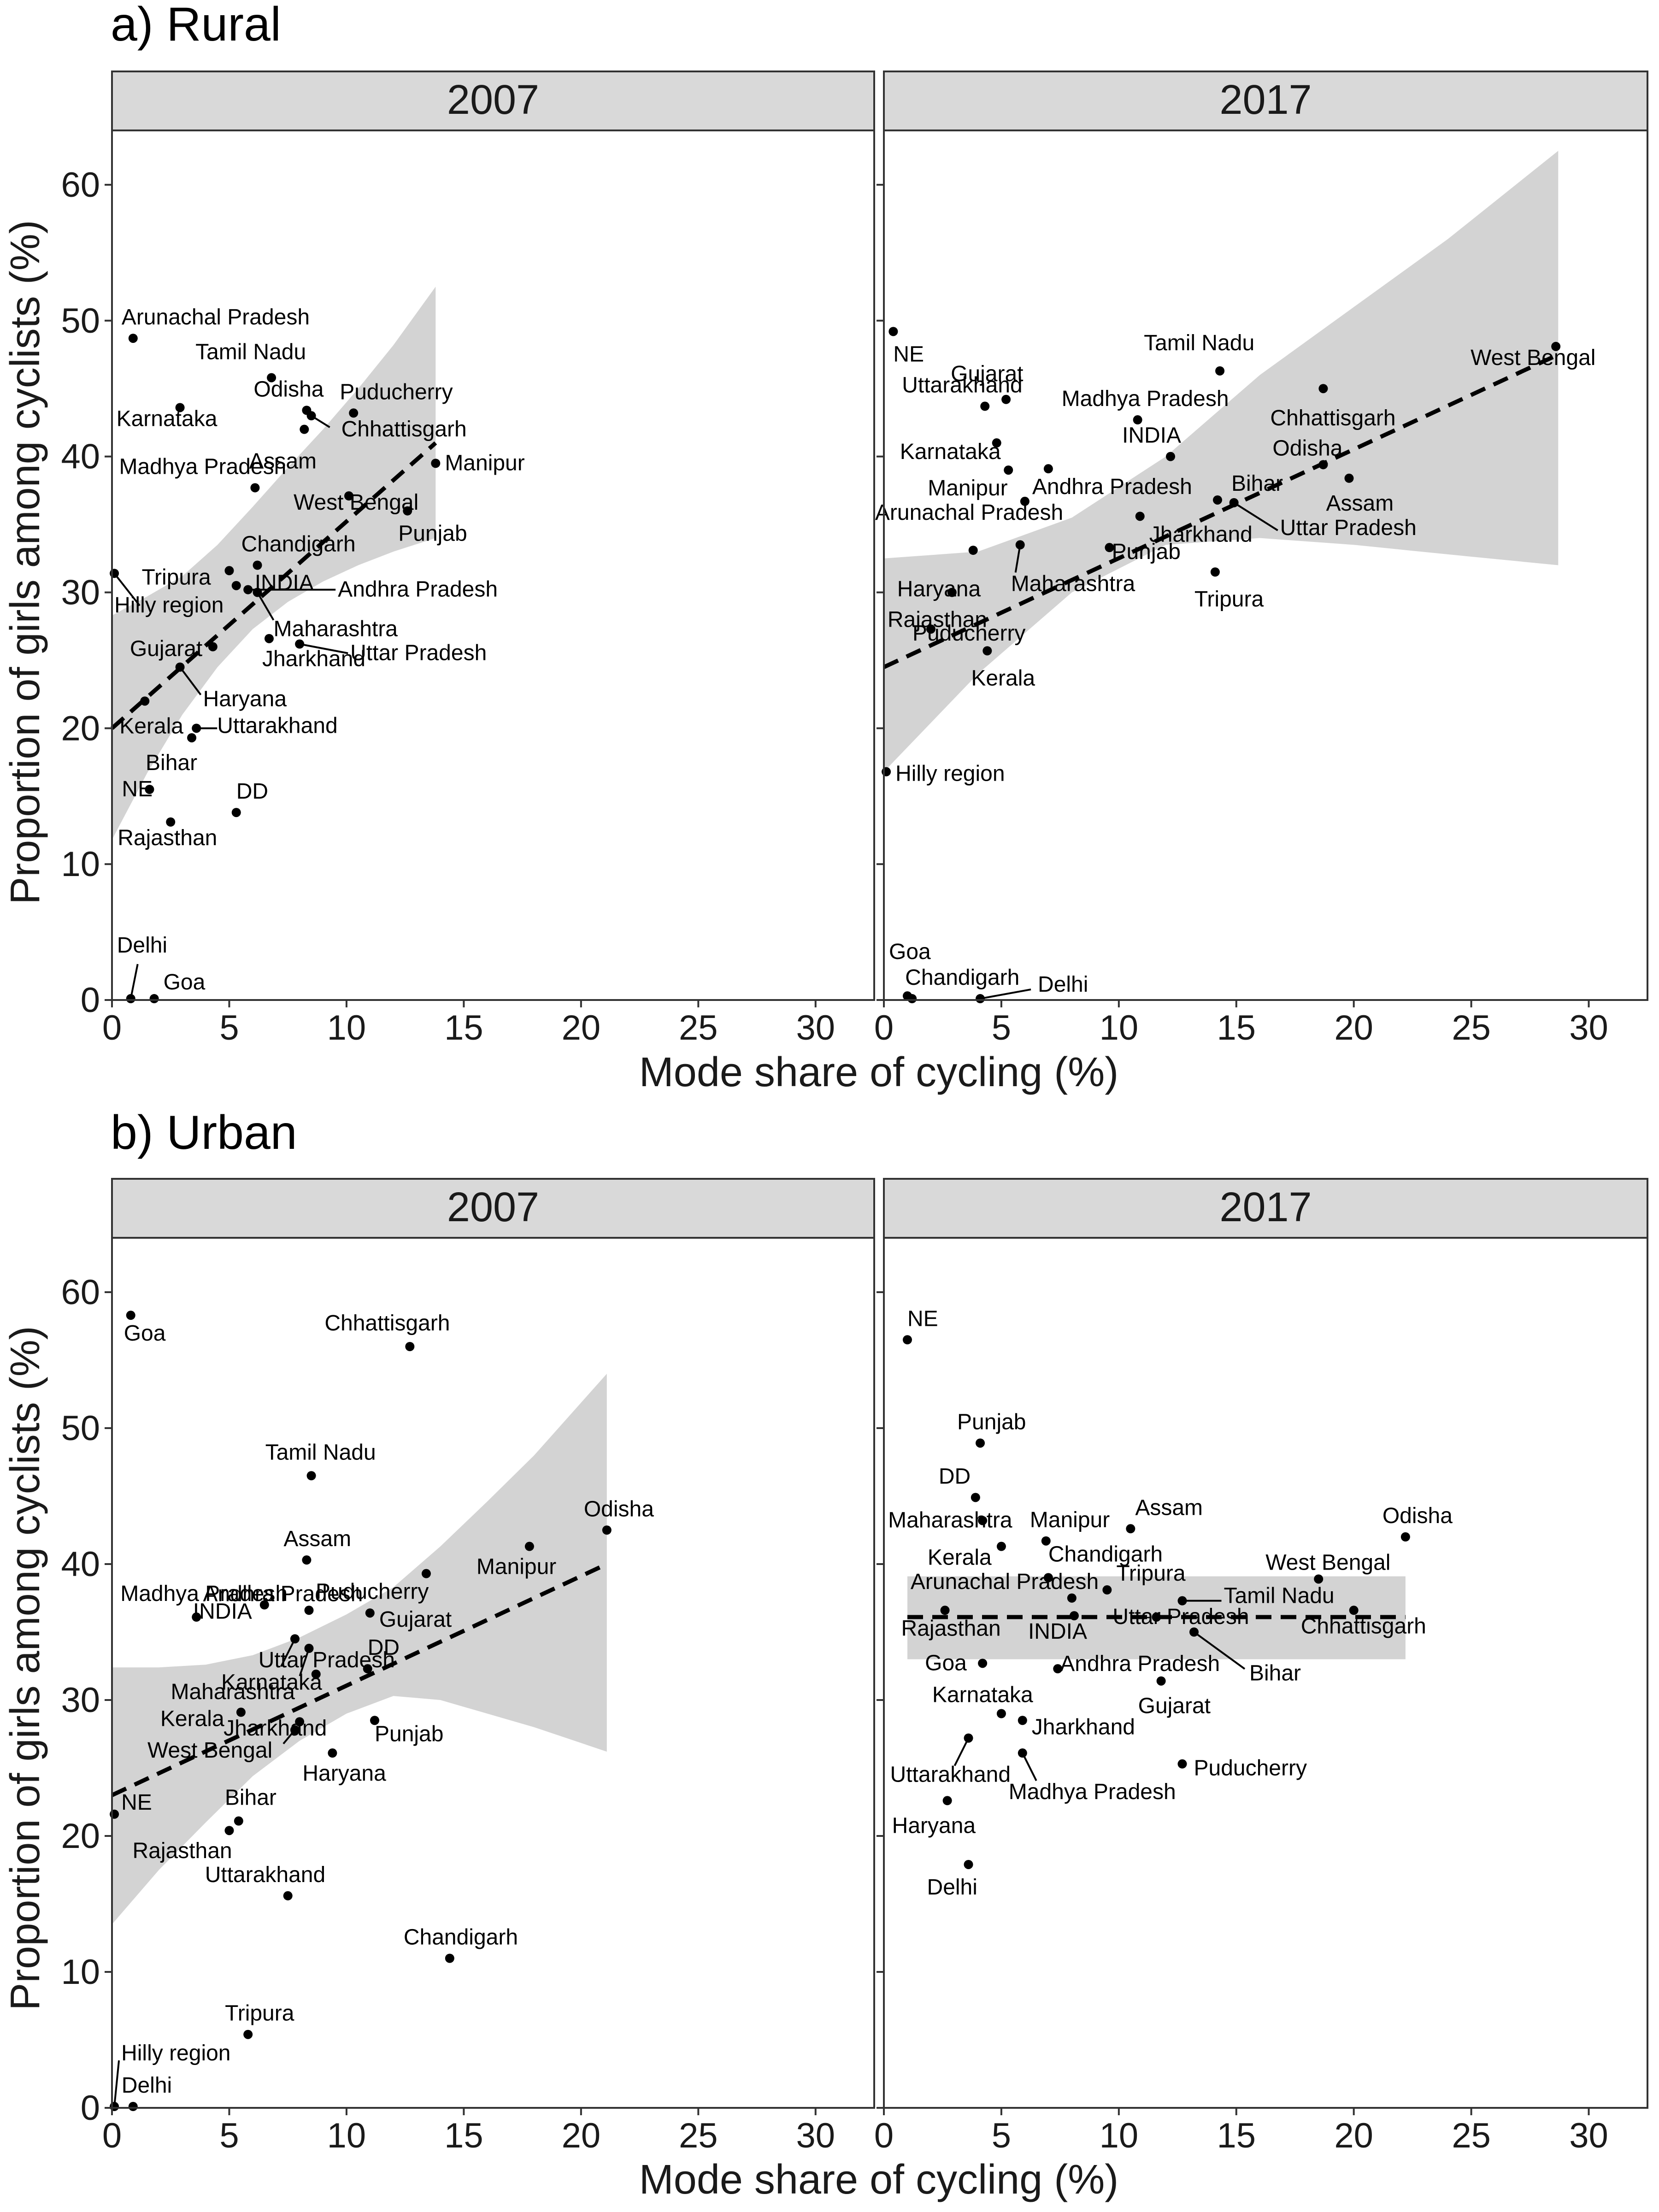  Describe the element at coordinates (878, 2180) in the screenshot. I see `x-axis-title-urban: Mode share of cycling (%)` at that location.